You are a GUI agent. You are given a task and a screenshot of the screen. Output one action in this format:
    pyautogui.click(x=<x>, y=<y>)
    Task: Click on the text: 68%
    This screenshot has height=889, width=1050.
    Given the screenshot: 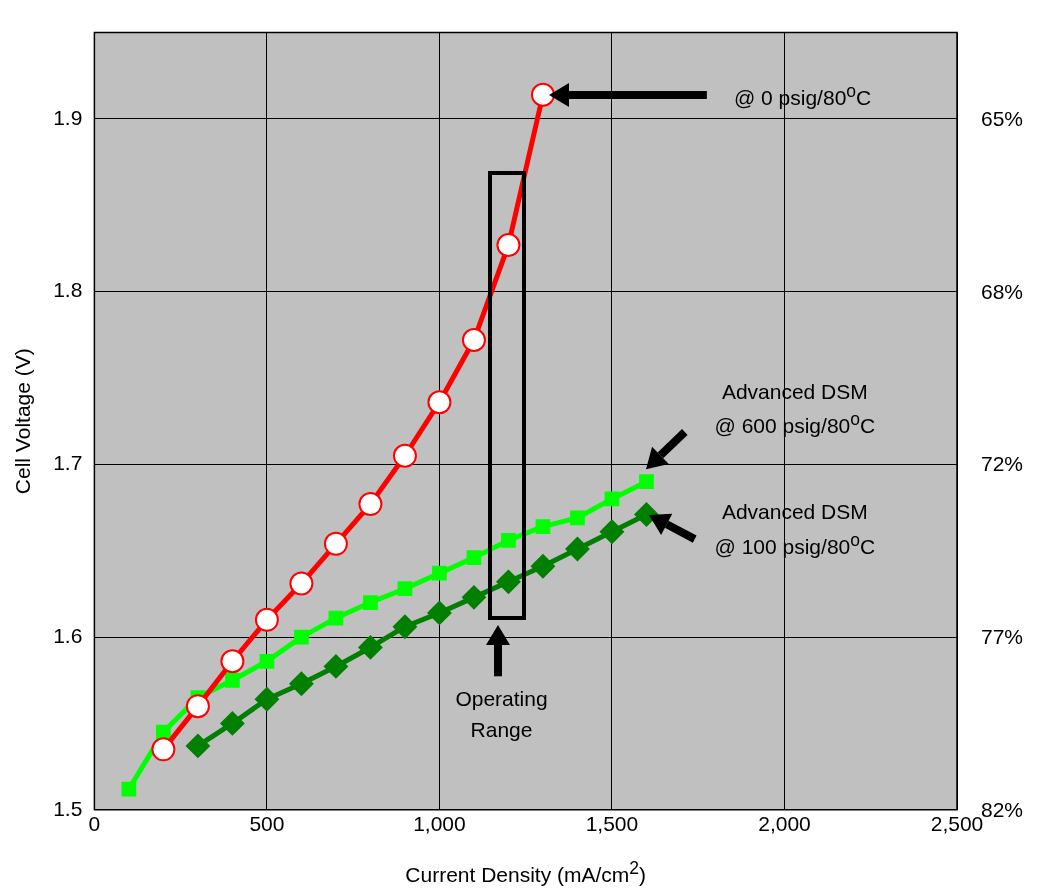 What is the action you would take?
    pyautogui.click(x=1002, y=291)
    